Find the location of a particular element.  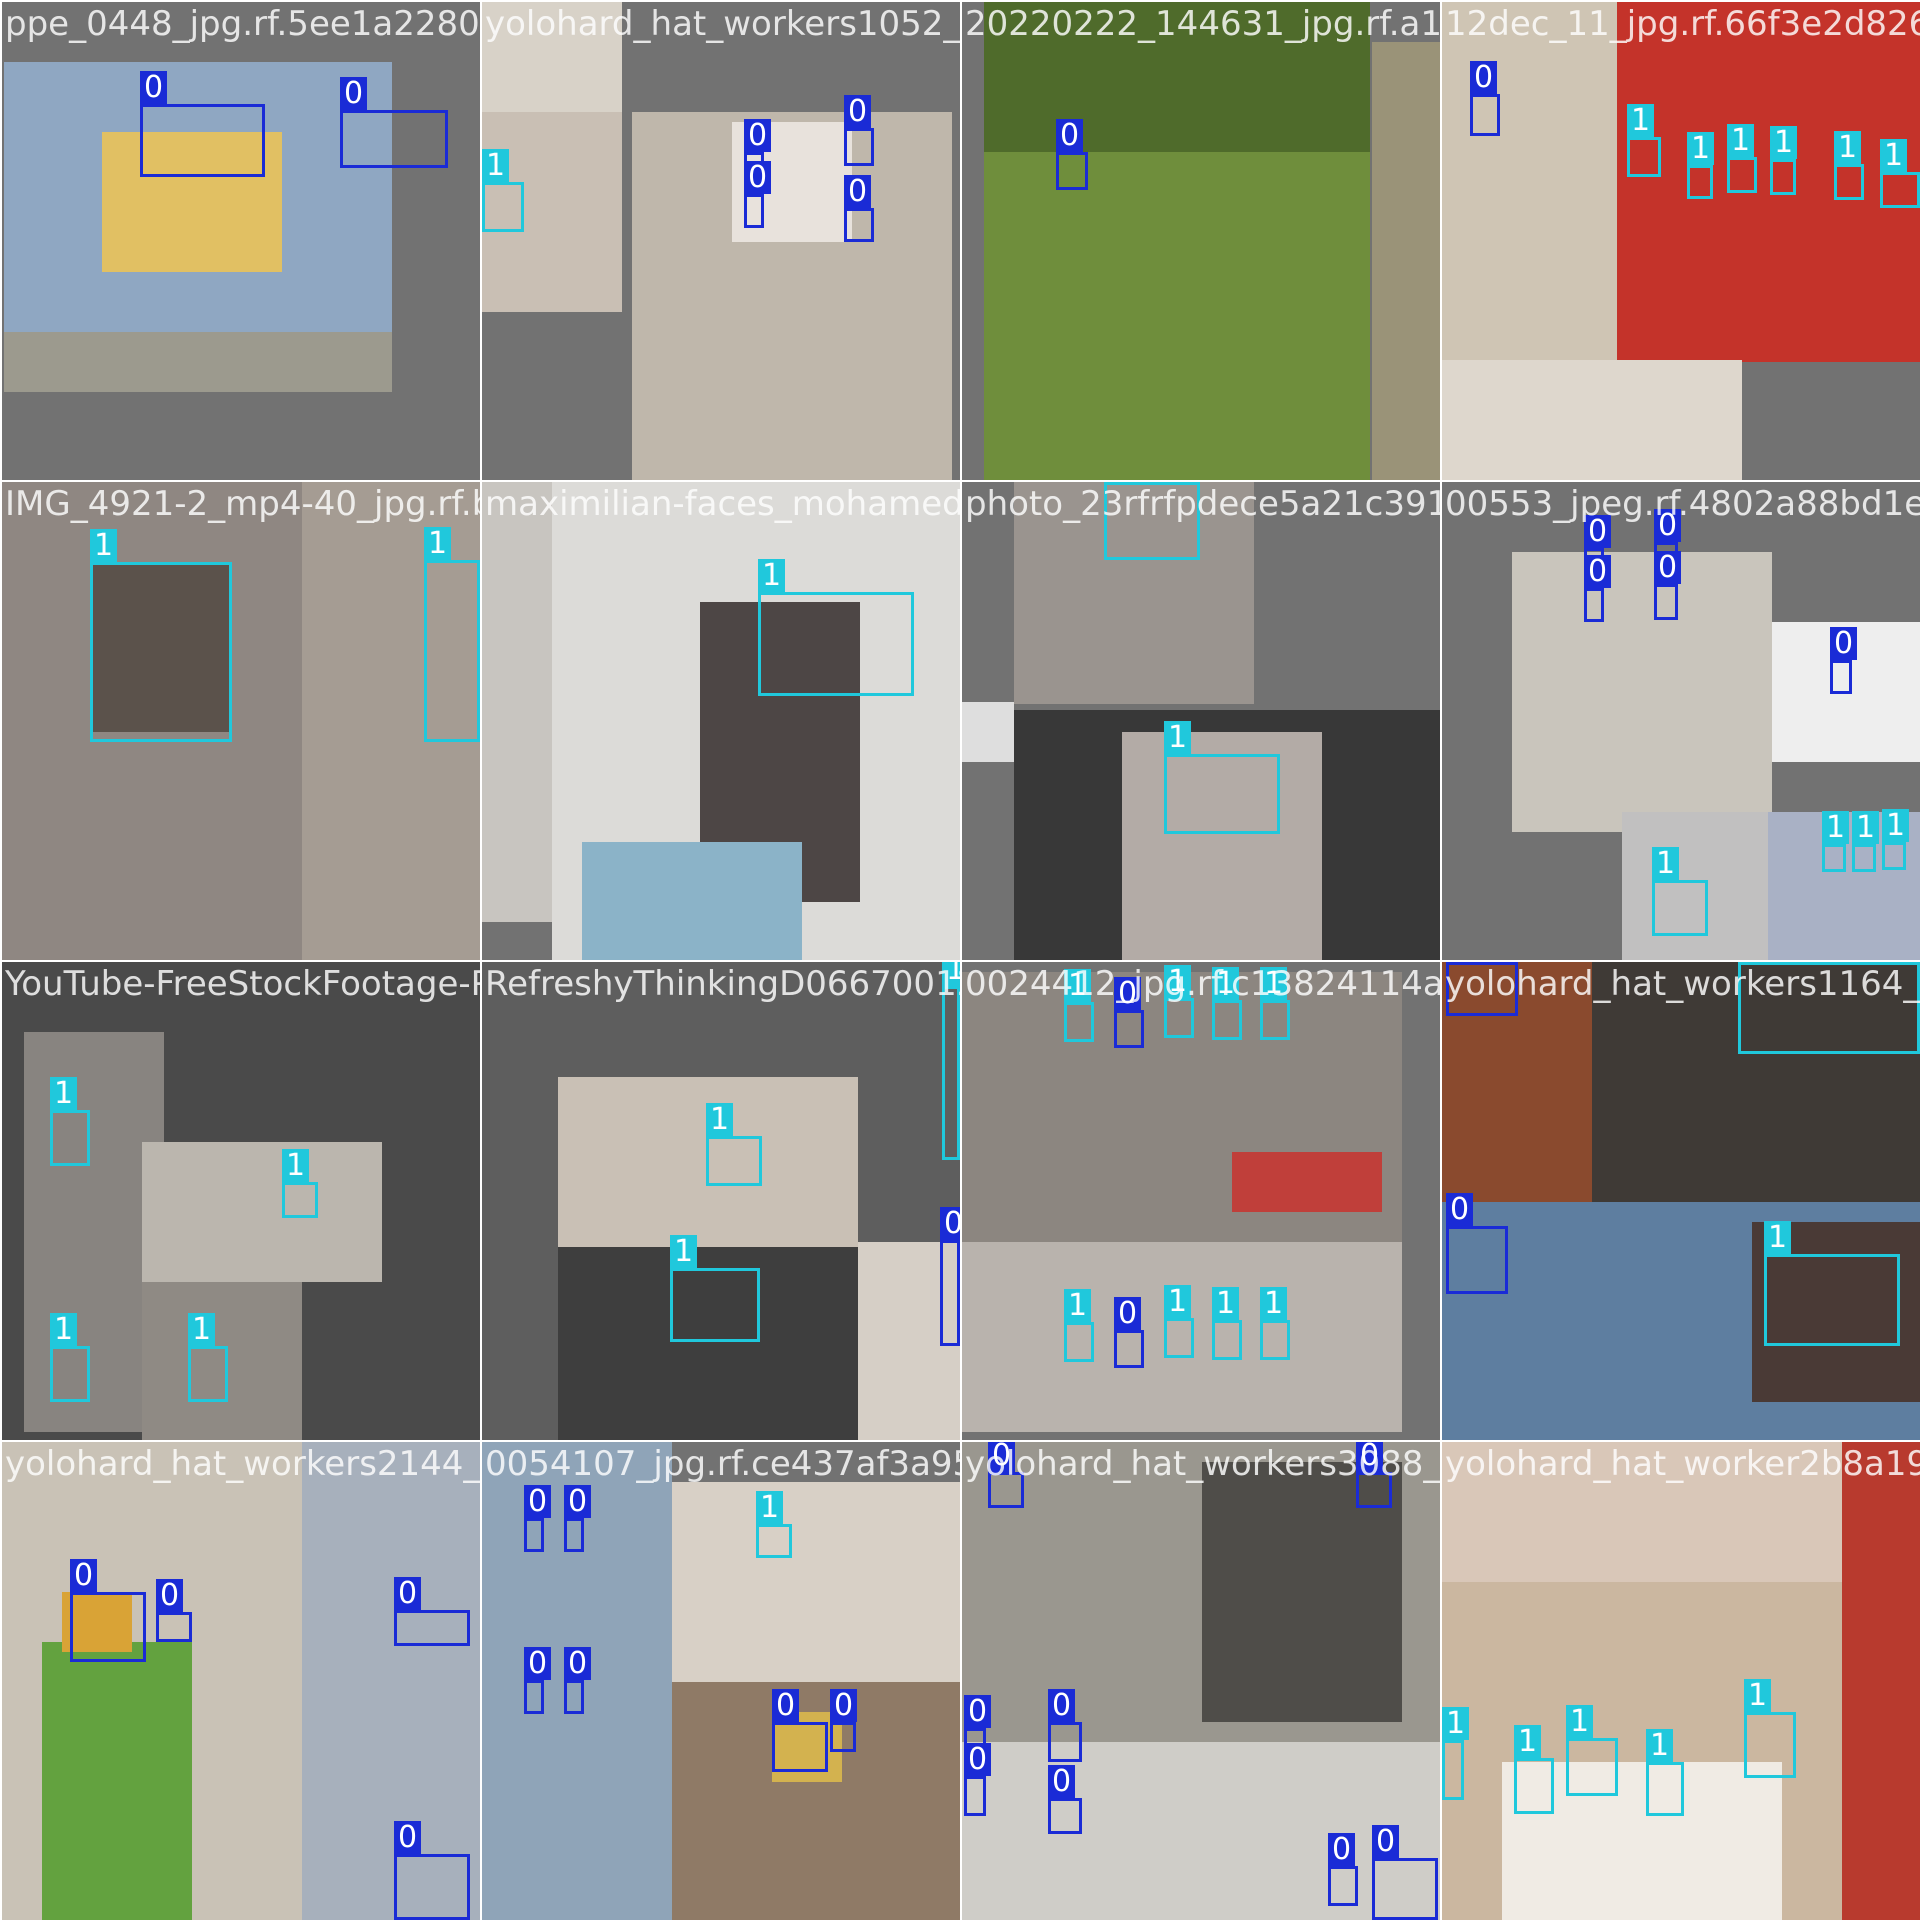

image-tile: 1110RefreshyThinkingD06670012000024412 is located at coordinates (721, 1201).